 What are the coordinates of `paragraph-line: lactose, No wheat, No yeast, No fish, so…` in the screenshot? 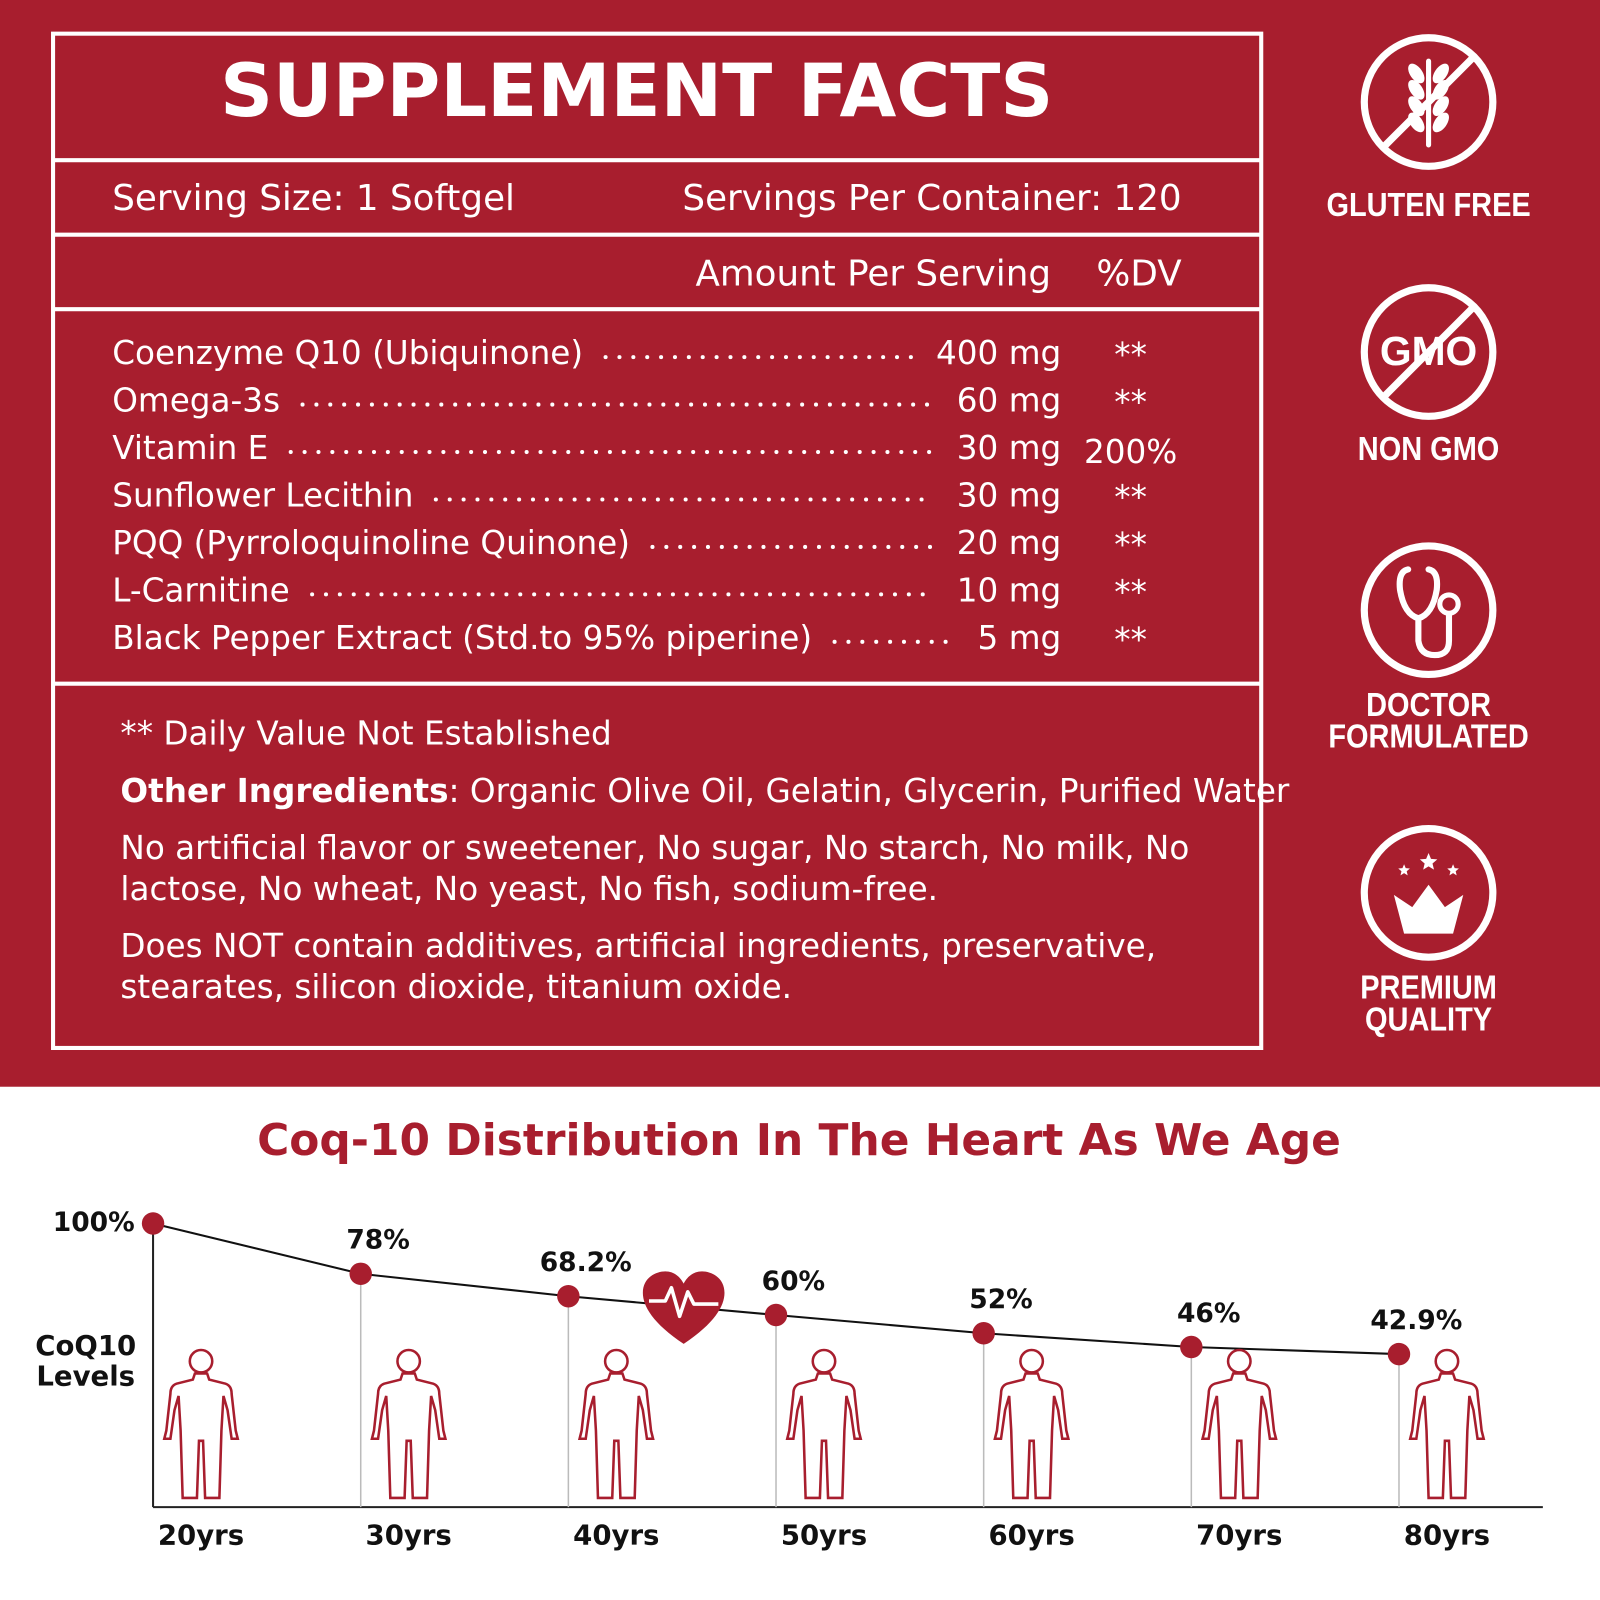 It's located at (529, 889).